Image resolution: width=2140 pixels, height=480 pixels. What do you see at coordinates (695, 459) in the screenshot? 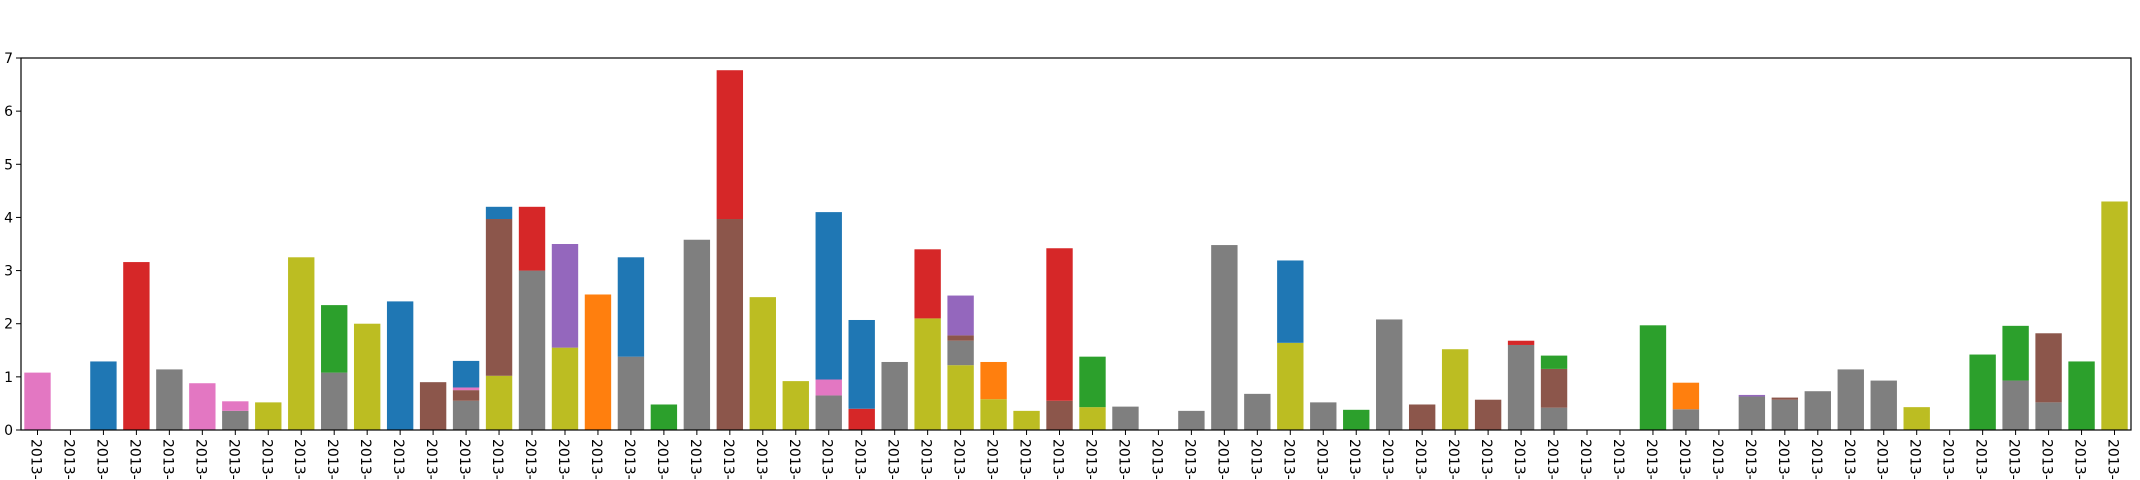
I see `x-tick-label-20: 2013-` at bounding box center [695, 459].